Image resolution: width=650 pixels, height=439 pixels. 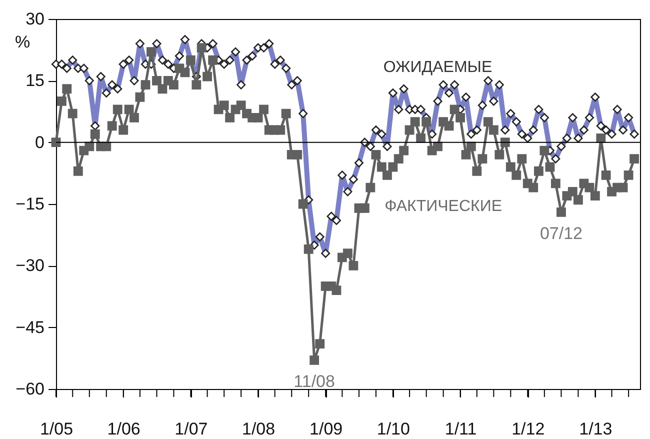 What do you see at coordinates (528, 429) in the screenshot?
I see `x-tick-label: 1/12` at bounding box center [528, 429].